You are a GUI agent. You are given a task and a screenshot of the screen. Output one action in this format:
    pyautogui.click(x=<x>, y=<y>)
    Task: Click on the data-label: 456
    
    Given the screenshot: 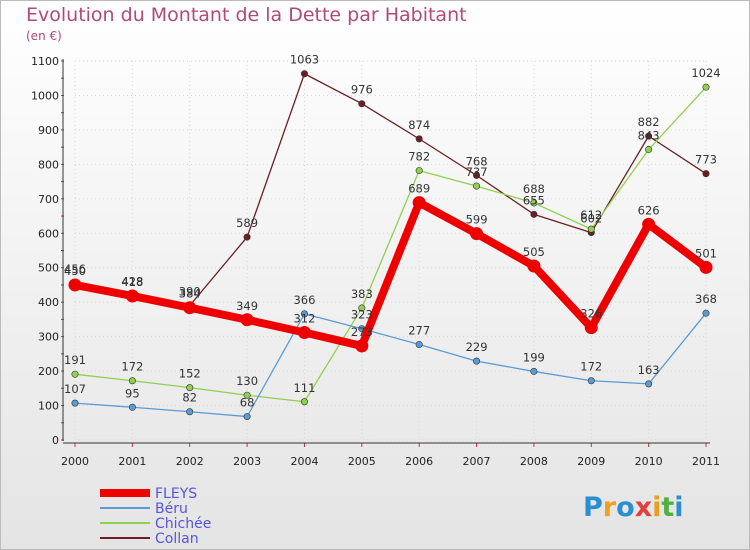 What is the action you would take?
    pyautogui.click(x=75, y=269)
    